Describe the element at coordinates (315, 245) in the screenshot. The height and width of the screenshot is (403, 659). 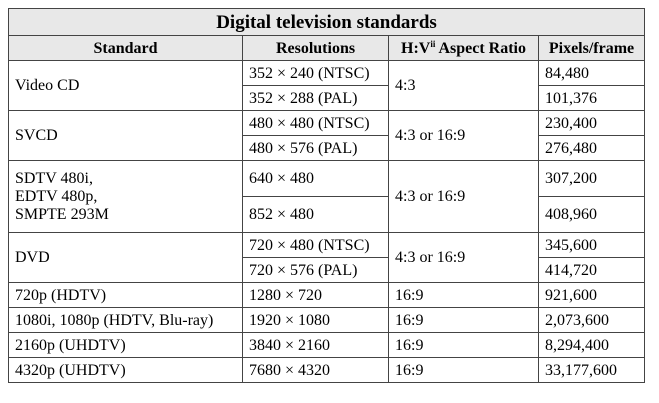
I see `resolution-cell: 720 × 480 (NTSC)` at that location.